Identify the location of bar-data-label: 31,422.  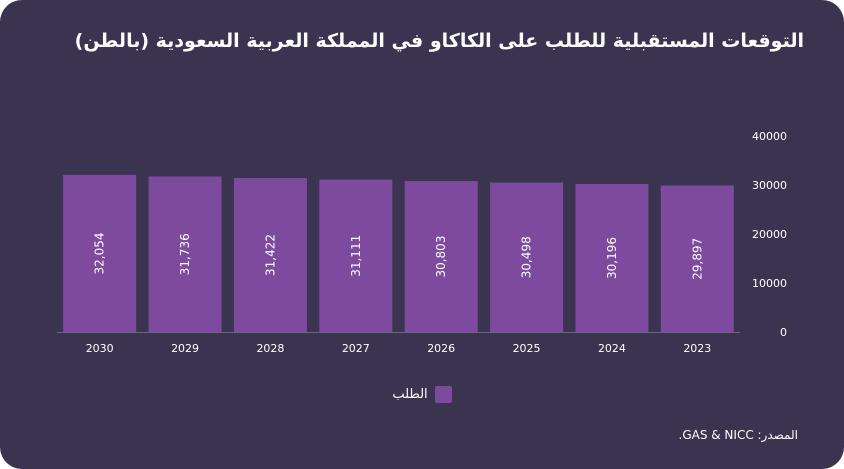
(270, 255).